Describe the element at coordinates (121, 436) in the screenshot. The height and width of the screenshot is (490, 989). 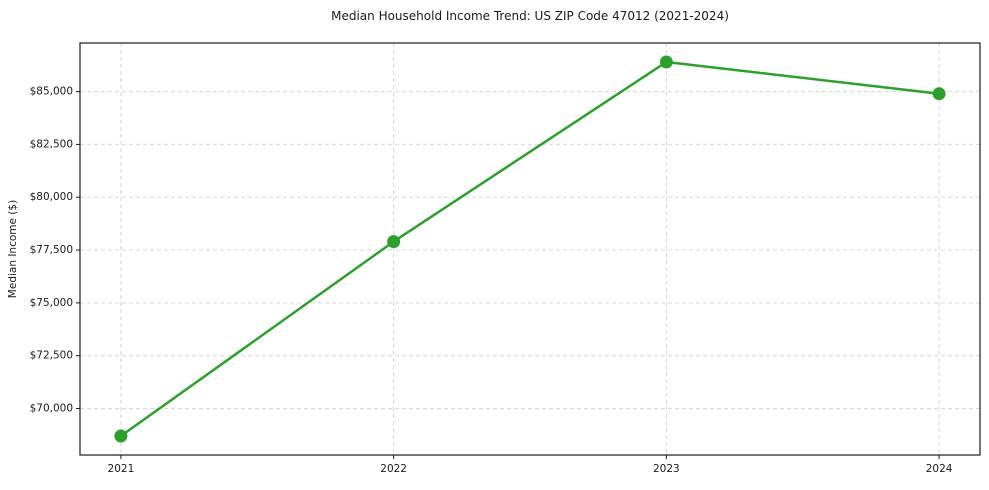
I see `data-point-2021` at that location.